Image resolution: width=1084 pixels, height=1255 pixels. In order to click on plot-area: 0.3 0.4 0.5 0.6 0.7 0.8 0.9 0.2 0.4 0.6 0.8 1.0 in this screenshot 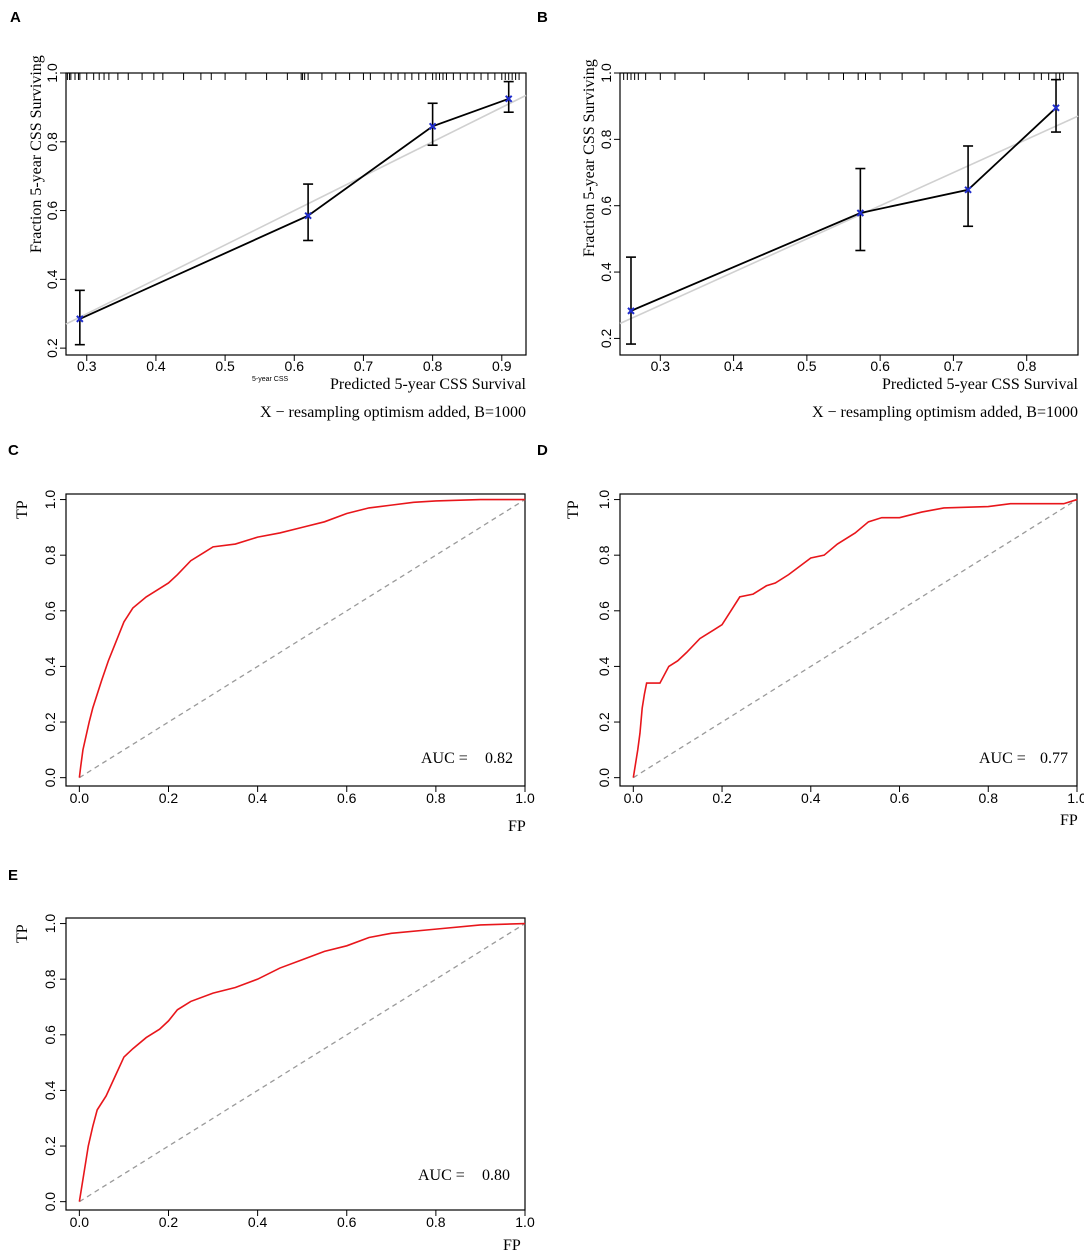, I will do `click(285, 218)`.